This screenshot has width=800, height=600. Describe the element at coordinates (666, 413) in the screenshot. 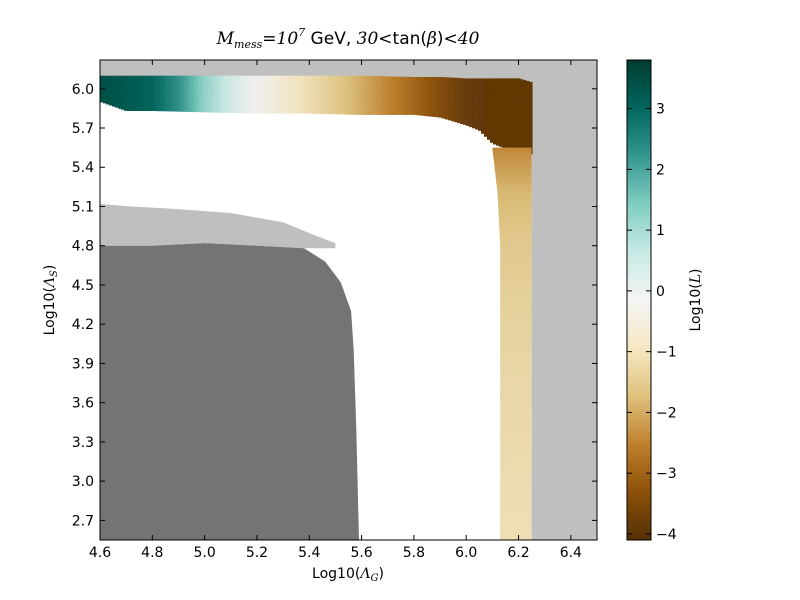

I see `colorbar-tick-label: −2` at that location.